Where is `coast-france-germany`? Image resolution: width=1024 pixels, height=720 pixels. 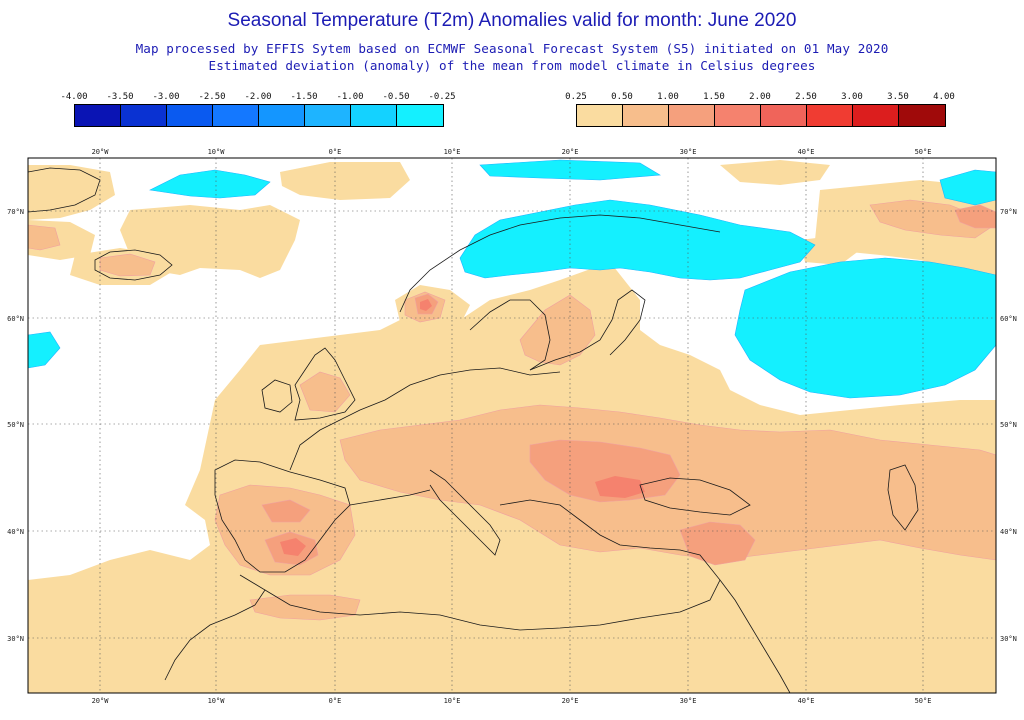
coast-france-germany is located at coordinates (425, 419).